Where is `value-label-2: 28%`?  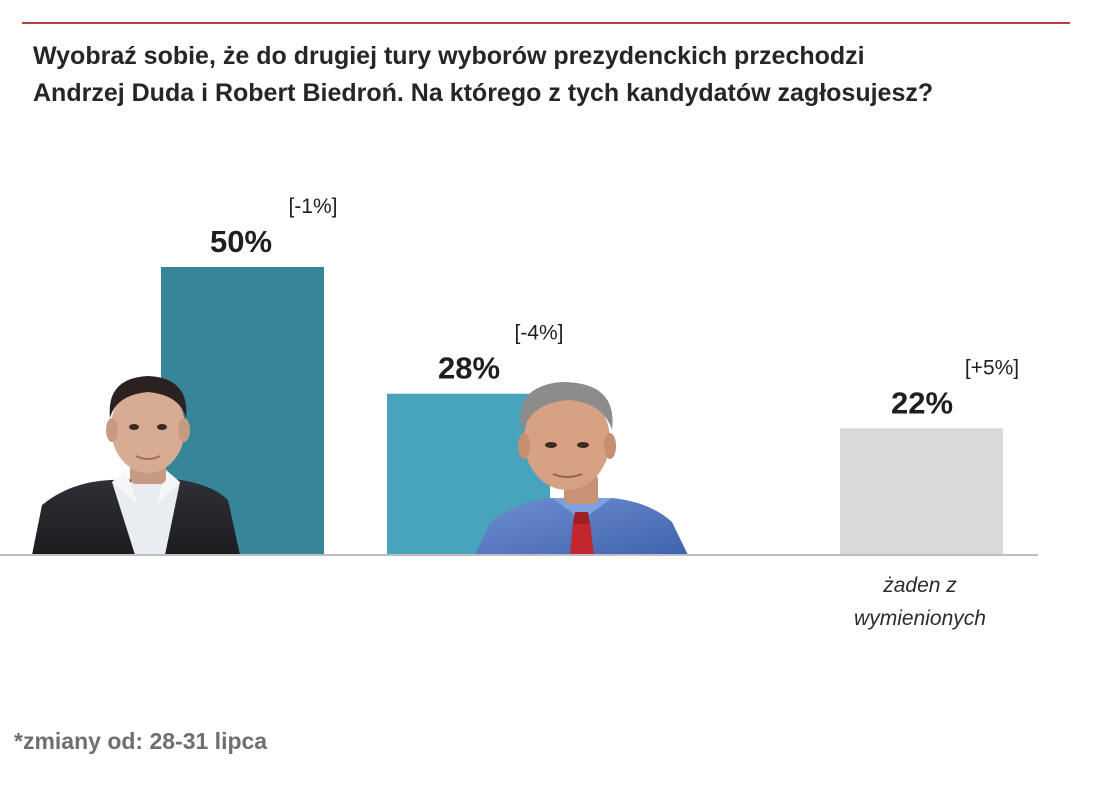
value-label-2: 28% is located at coordinates (469, 368).